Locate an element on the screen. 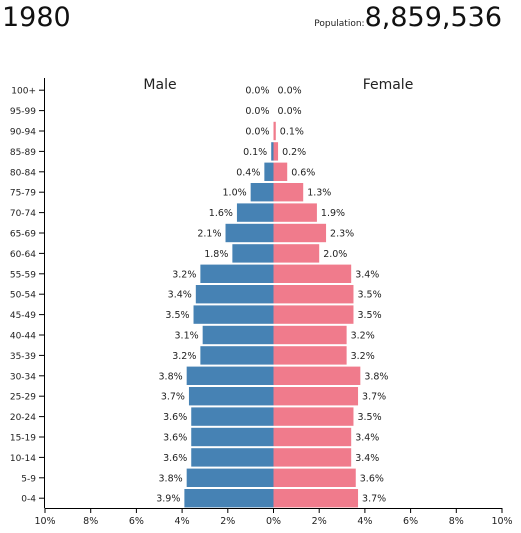 Image resolution: width=521 pixels, height=533 pixels. population-readout: Population:8,859,536 is located at coordinates (408, 21).